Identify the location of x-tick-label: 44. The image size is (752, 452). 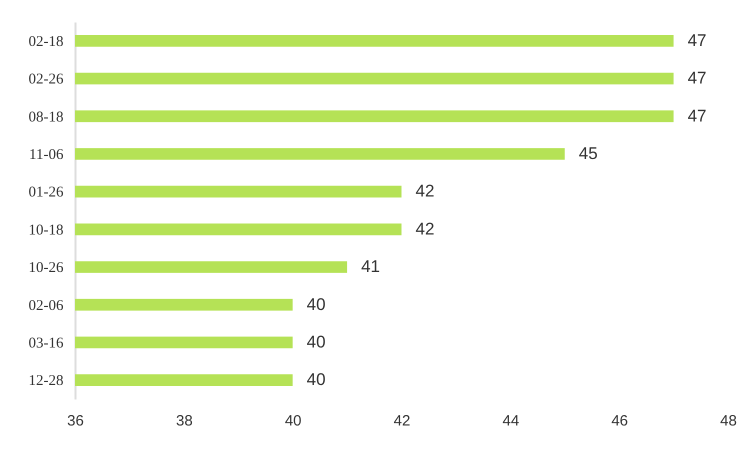
(511, 421).